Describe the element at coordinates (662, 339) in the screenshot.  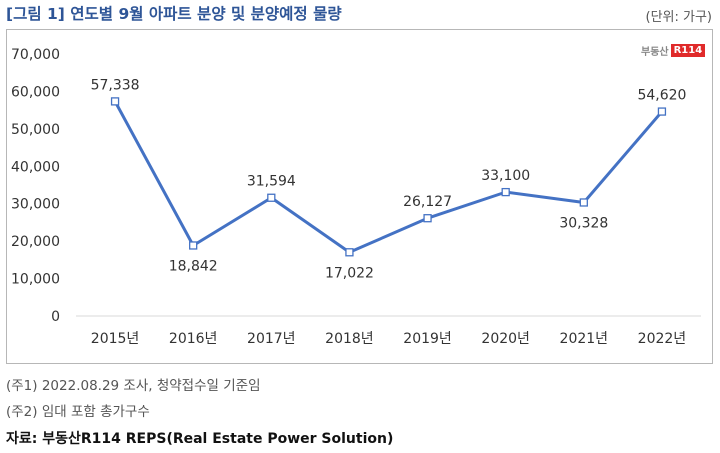
I see `x-tick-label: 2022년` at that location.